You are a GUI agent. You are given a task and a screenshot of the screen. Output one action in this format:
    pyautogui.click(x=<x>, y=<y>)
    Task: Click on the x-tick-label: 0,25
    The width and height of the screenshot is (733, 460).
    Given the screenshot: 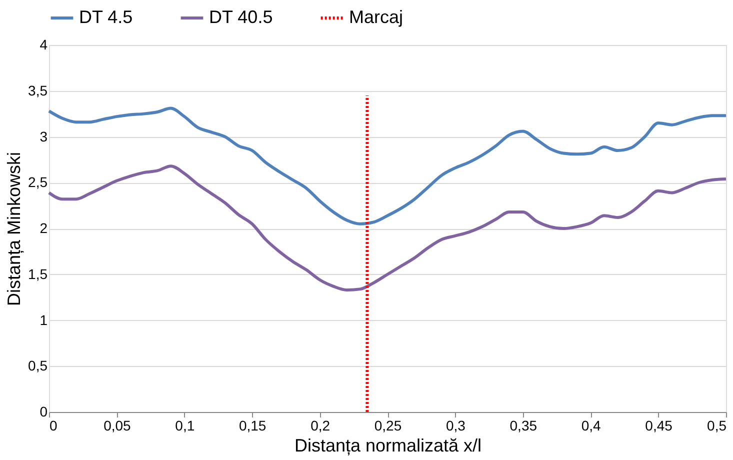 What is the action you would take?
    pyautogui.click(x=388, y=426)
    